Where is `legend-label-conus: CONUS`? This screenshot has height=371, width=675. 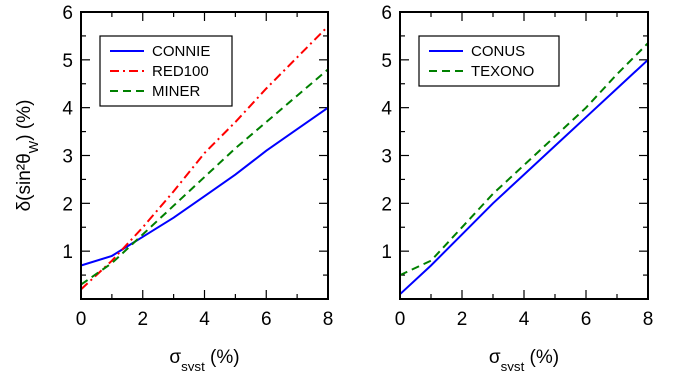 legend-label-conus: CONUS is located at coordinates (498, 51).